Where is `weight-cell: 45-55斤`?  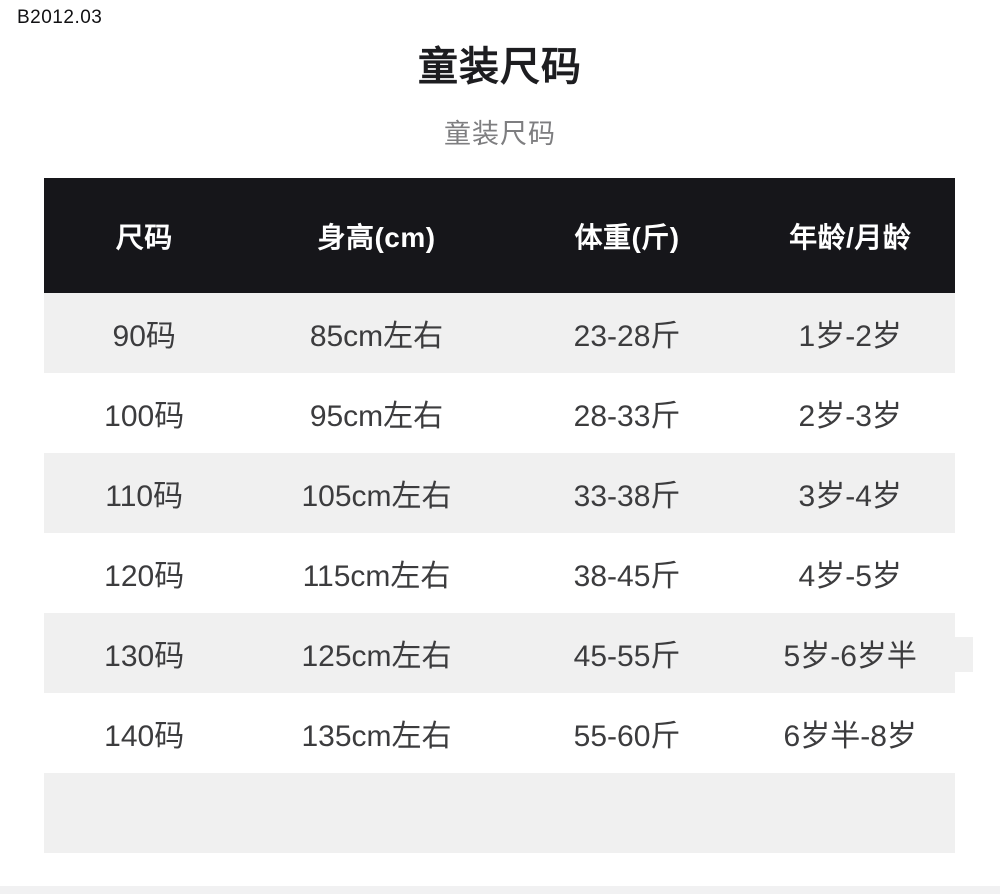 weight-cell: 45-55斤 is located at coordinates (627, 656).